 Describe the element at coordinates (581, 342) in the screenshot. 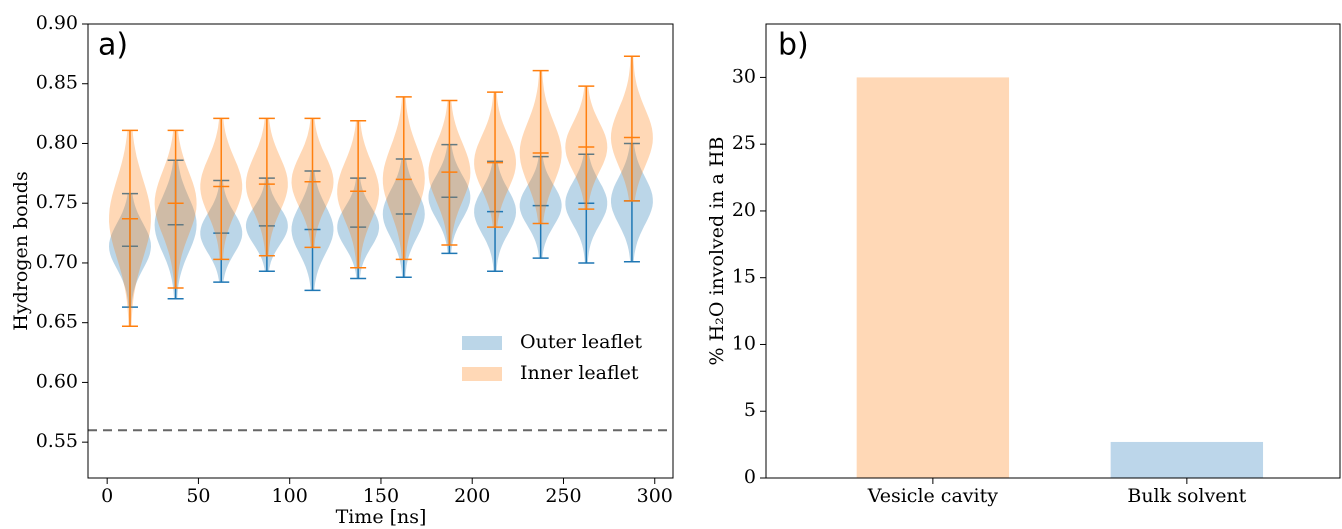

I see `legend-label: Outer leaflet` at that location.